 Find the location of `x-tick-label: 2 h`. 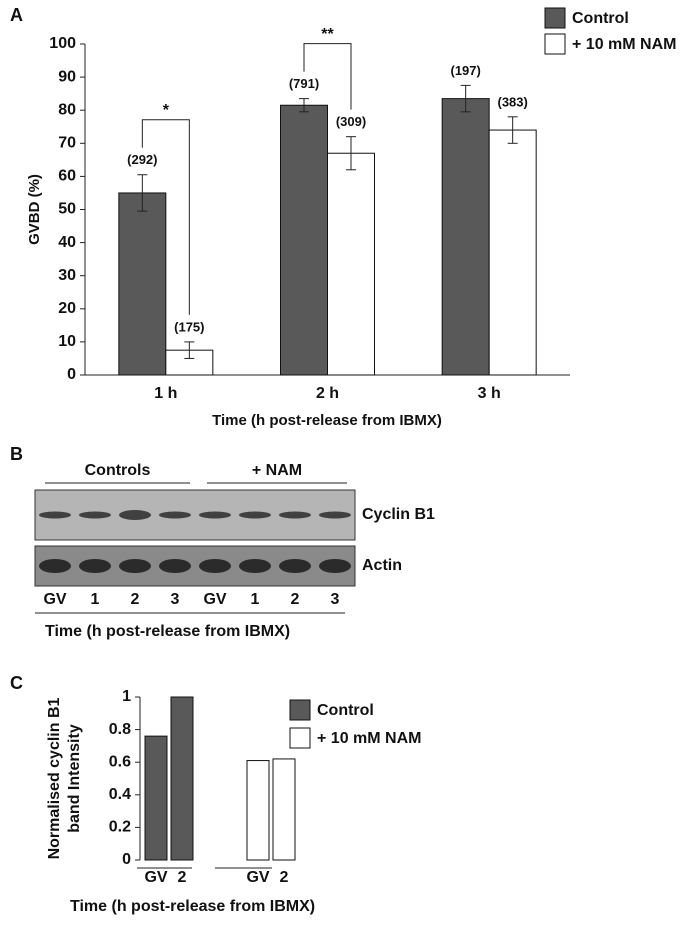

x-tick-label: 2 h is located at coordinates (327, 393).